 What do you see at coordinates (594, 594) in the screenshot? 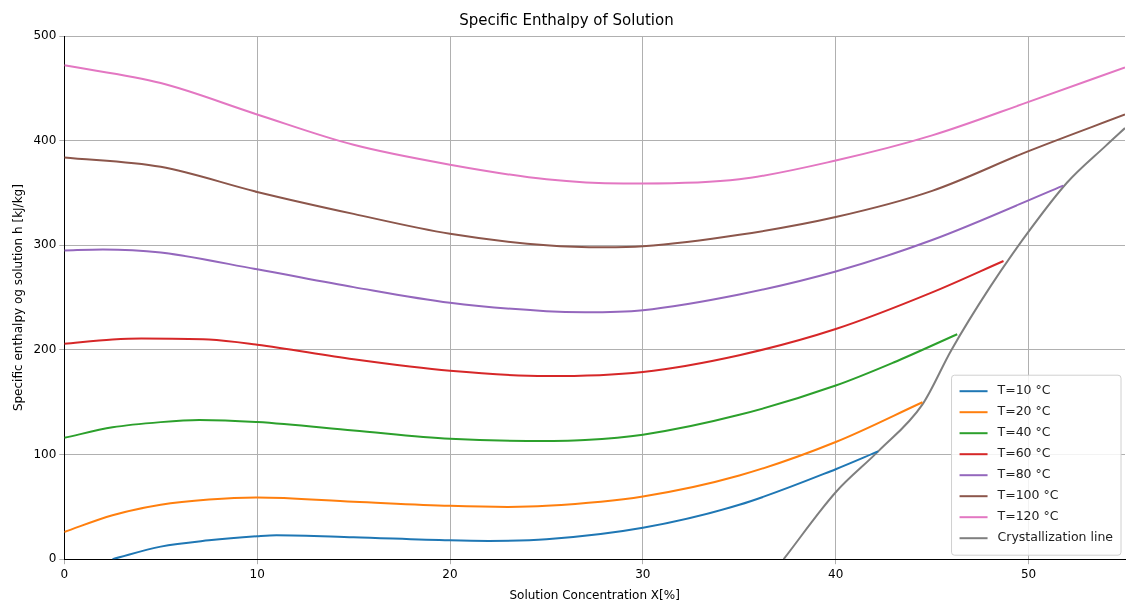
I see `x-axis-title: Solution Concentration X[%]` at bounding box center [594, 594].